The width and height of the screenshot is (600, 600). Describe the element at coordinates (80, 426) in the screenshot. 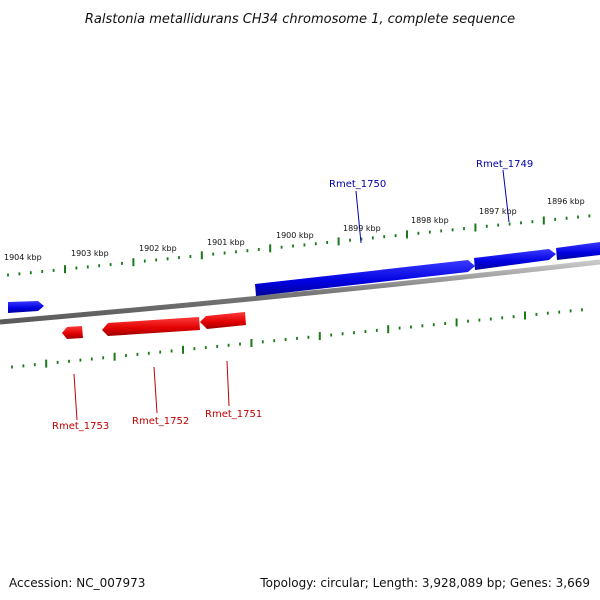

I see `gene-label-rmet-1753: Rmet_1753` at that location.